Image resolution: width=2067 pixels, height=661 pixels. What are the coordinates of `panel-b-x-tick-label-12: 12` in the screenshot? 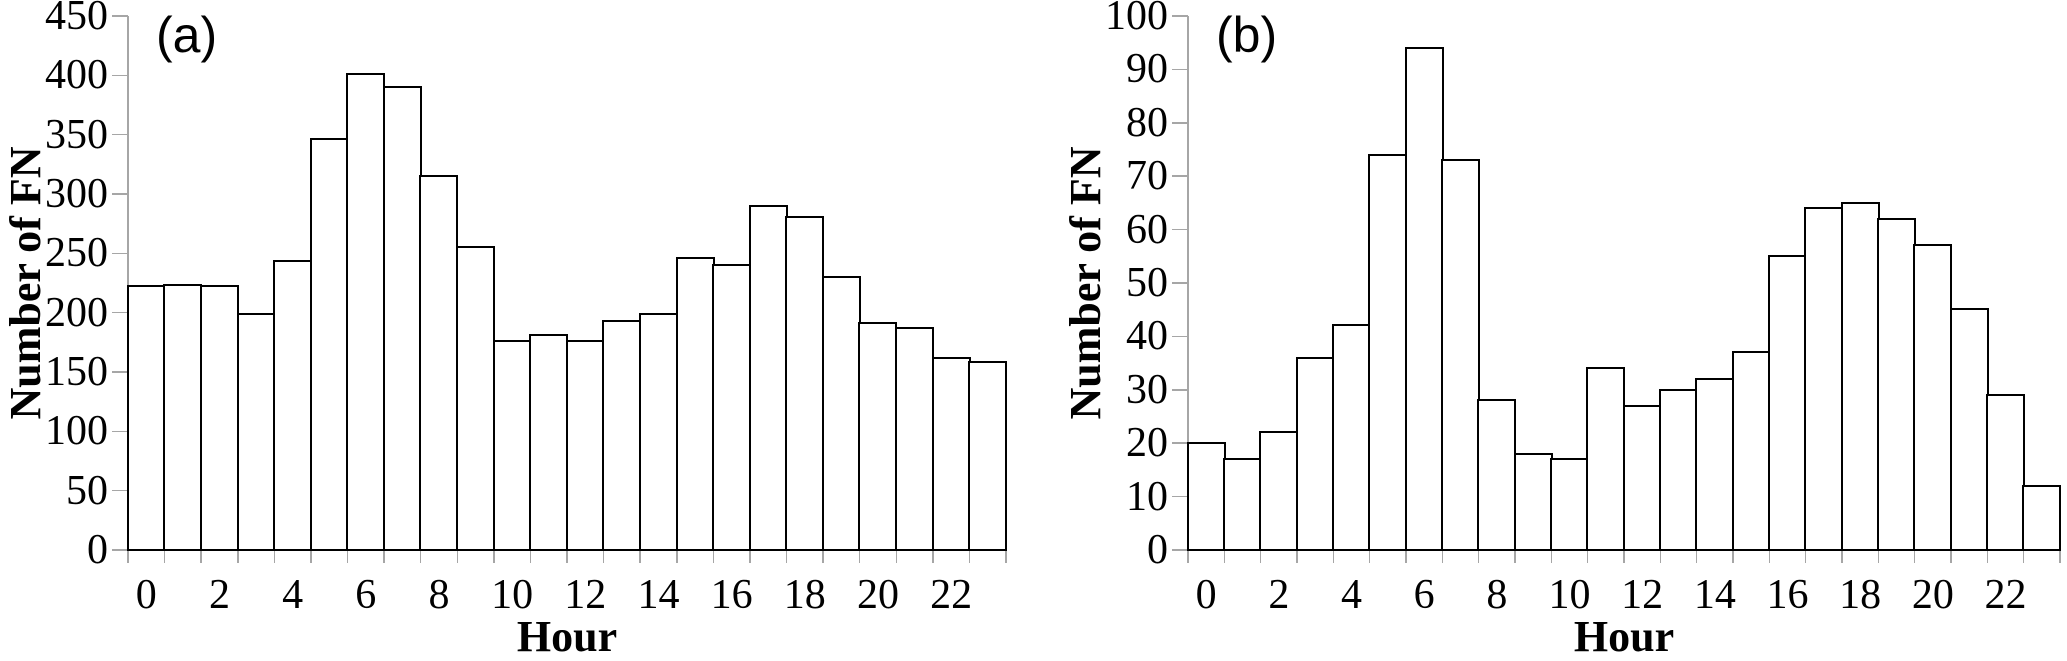 It's located at (1642, 595).